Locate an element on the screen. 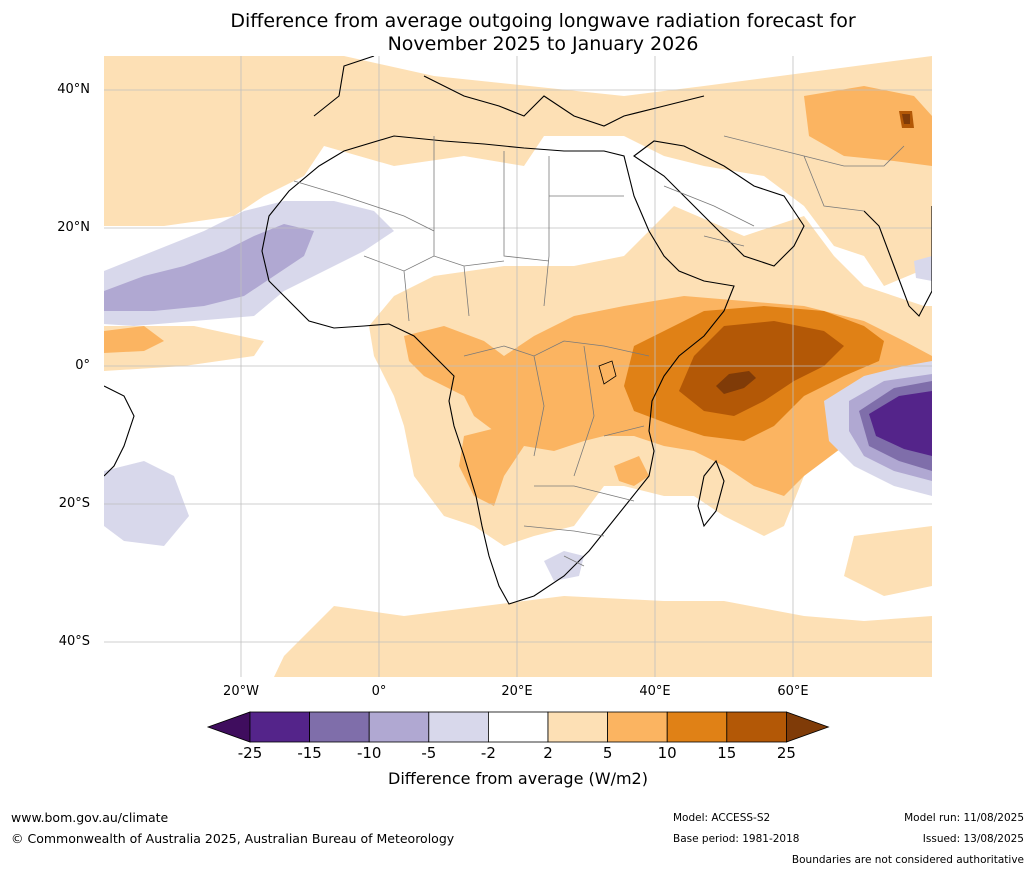 This screenshot has height=873, width=1035. lakes is located at coordinates (607, 372).